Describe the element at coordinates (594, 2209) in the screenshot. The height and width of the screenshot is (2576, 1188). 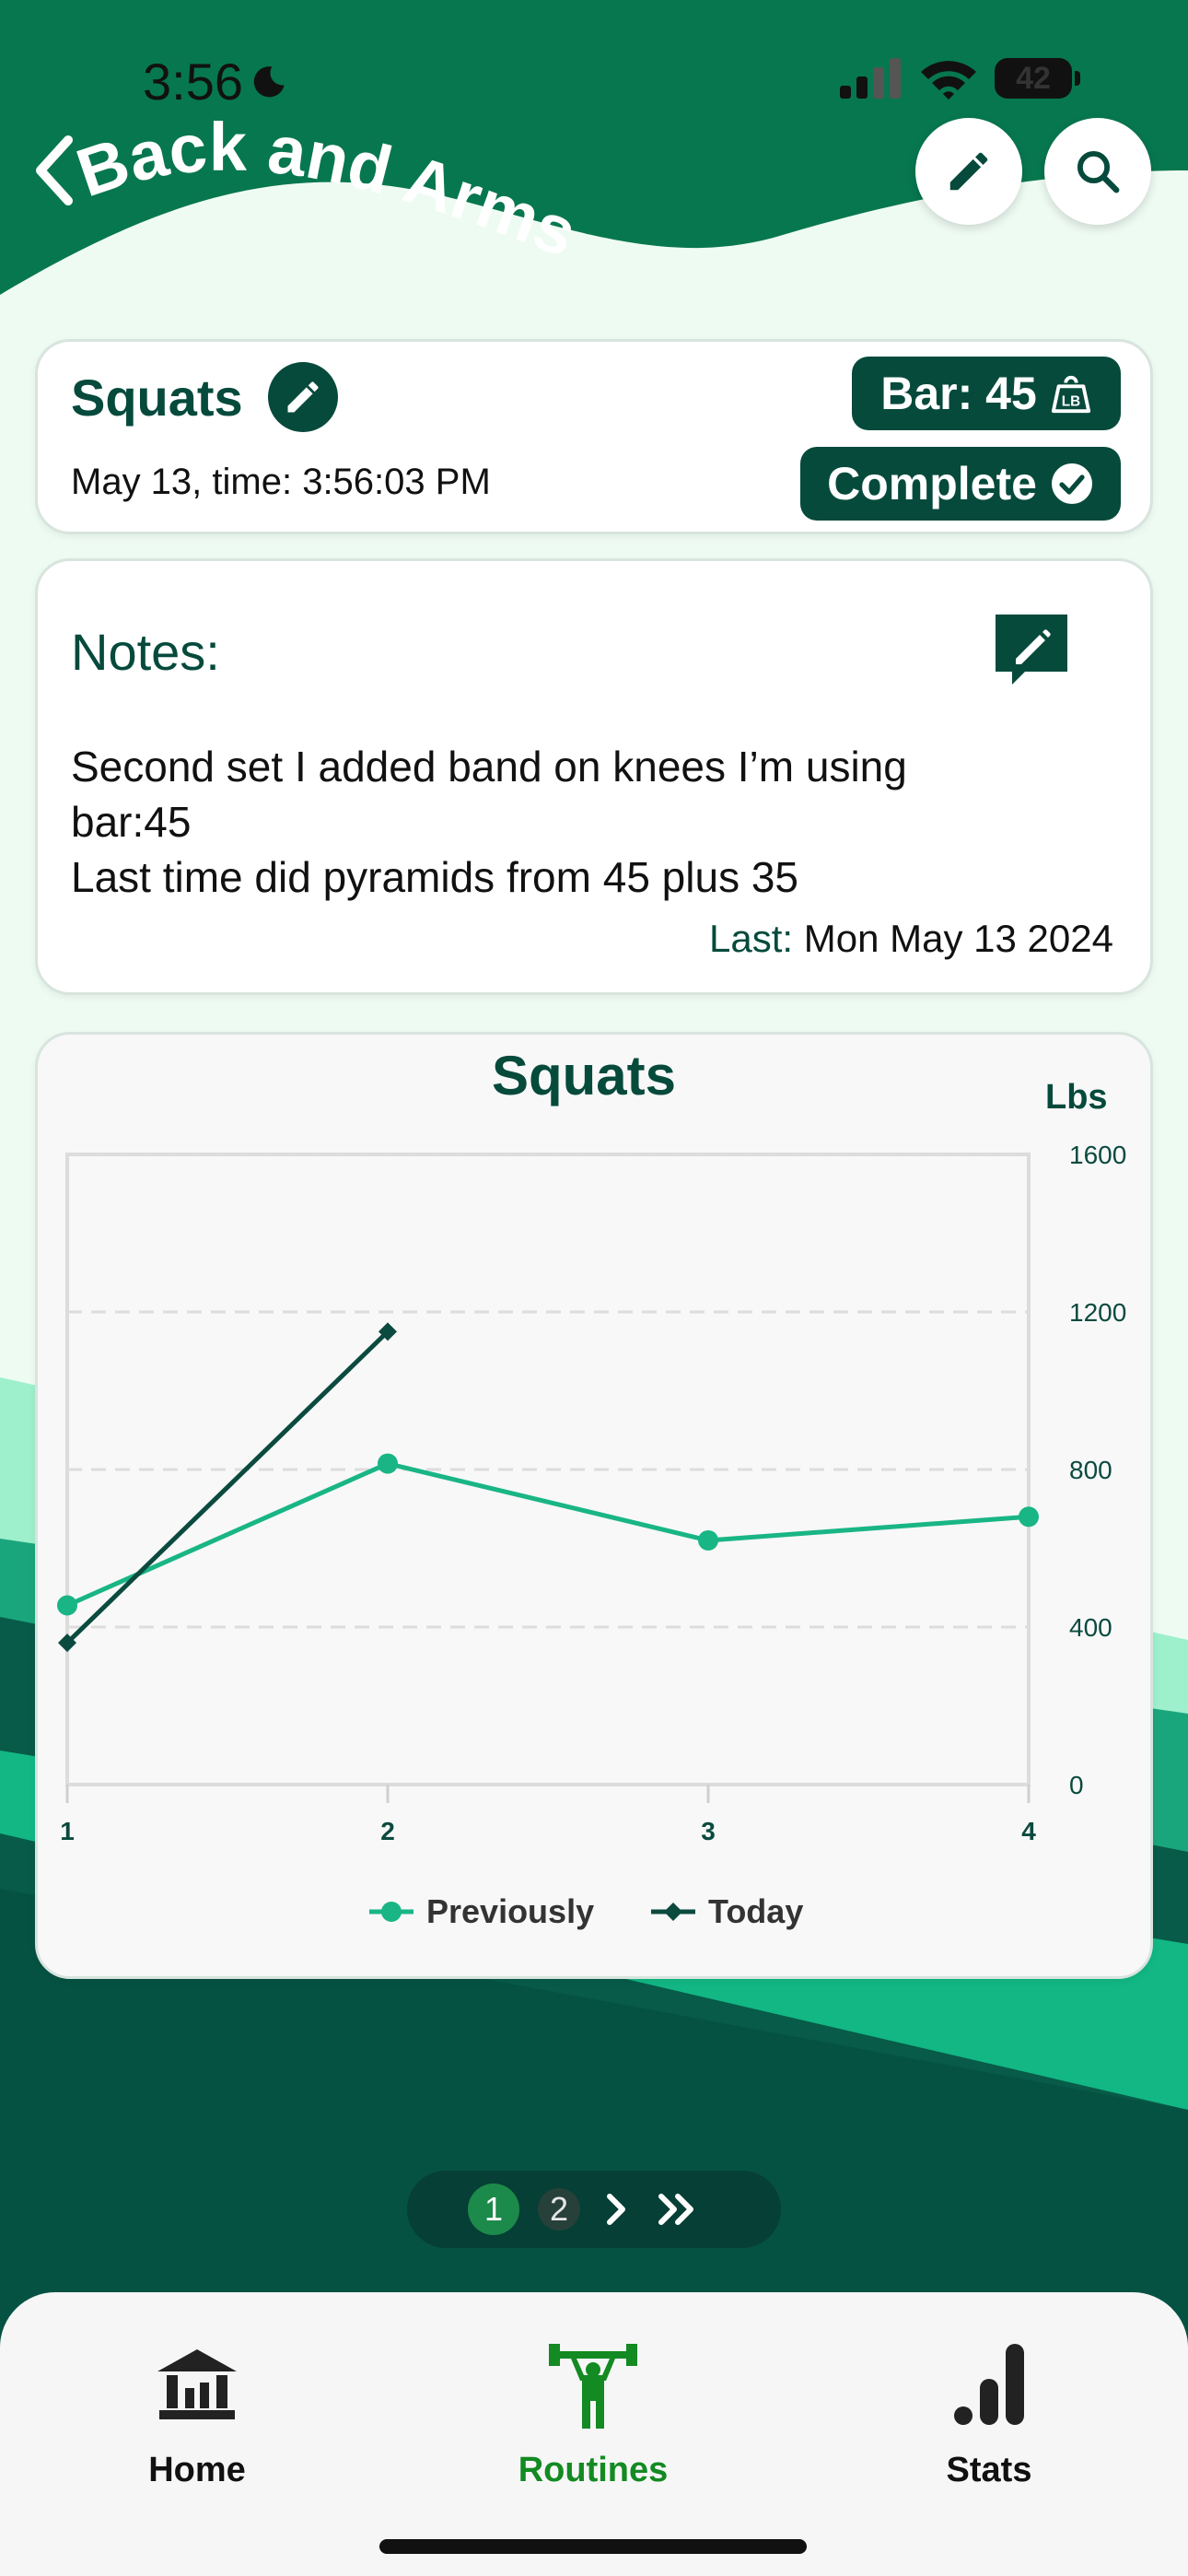
I see `pagination: 1 2` at that location.